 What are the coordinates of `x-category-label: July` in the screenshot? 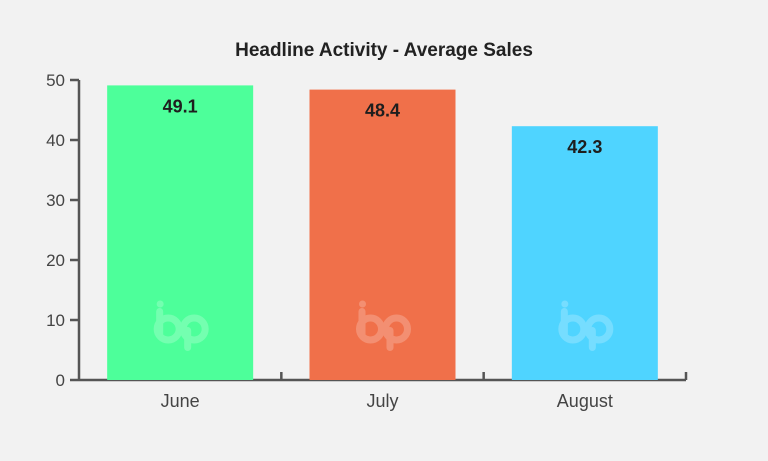 It's located at (382, 401).